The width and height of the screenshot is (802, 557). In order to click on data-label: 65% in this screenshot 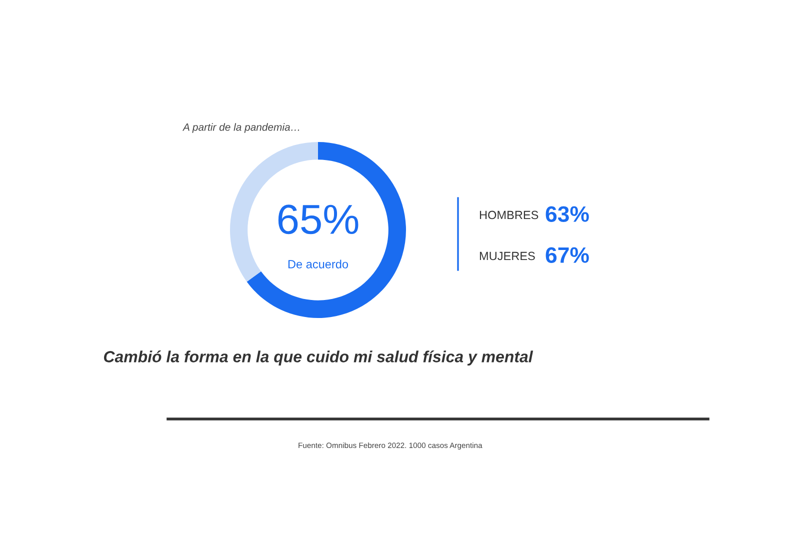, I will do `click(318, 219)`.